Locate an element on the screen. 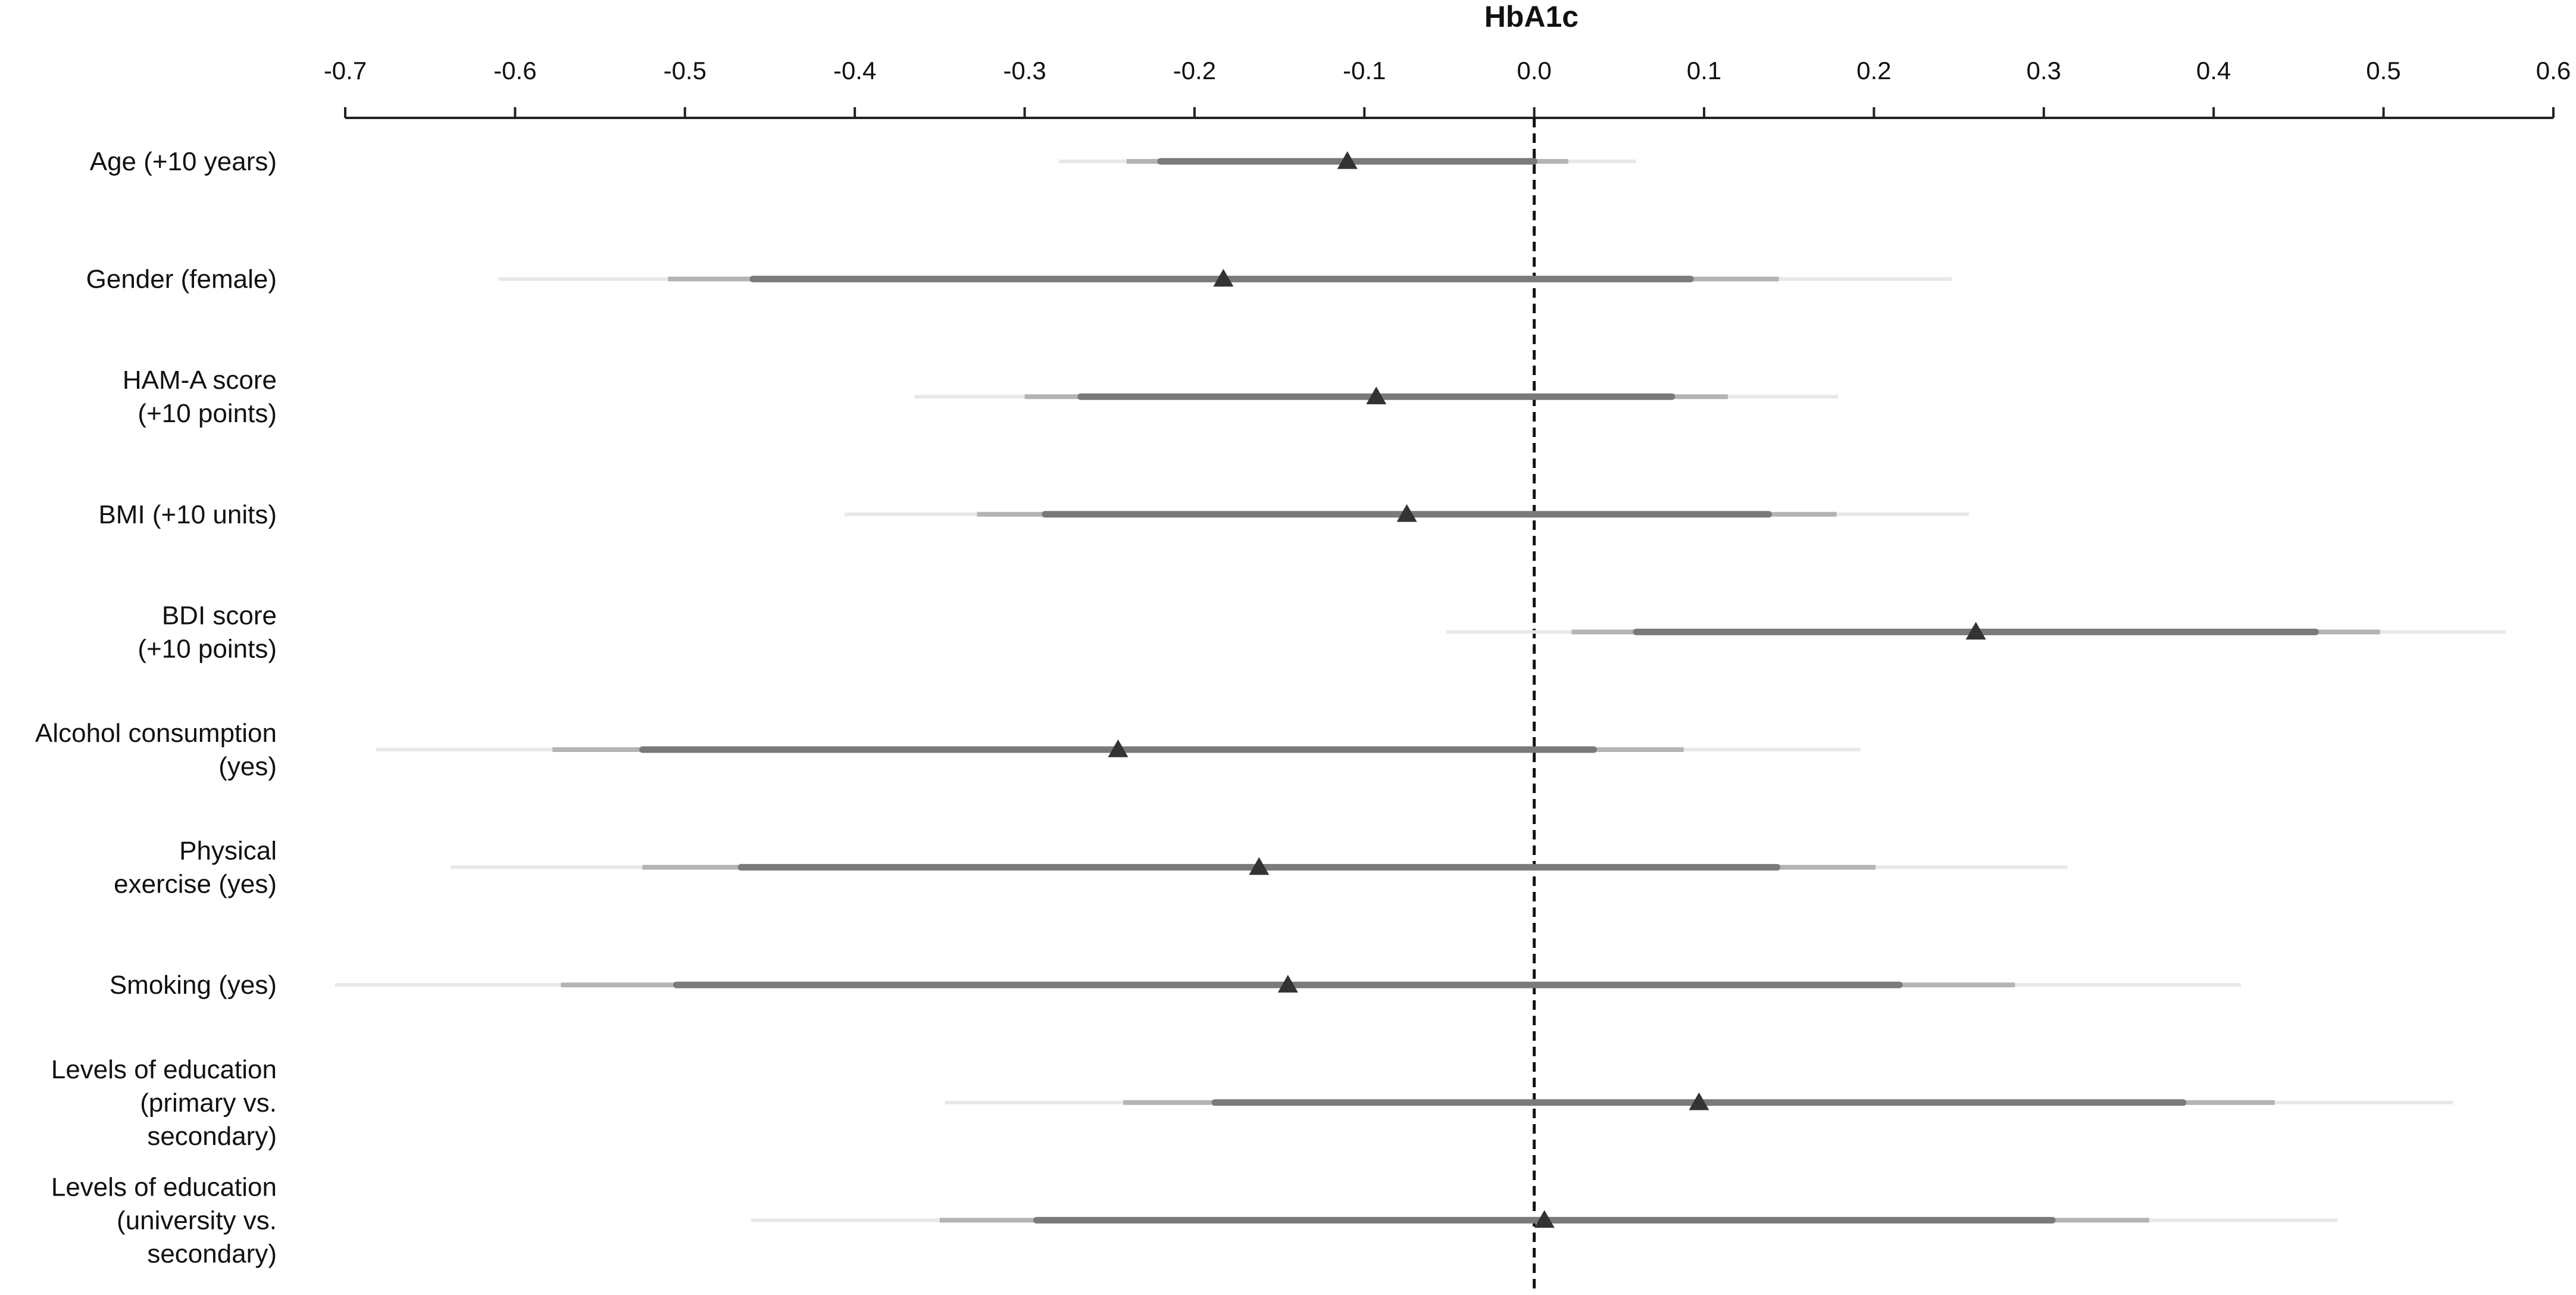  row-label-line: Smoking (yes) is located at coordinates (193, 985).